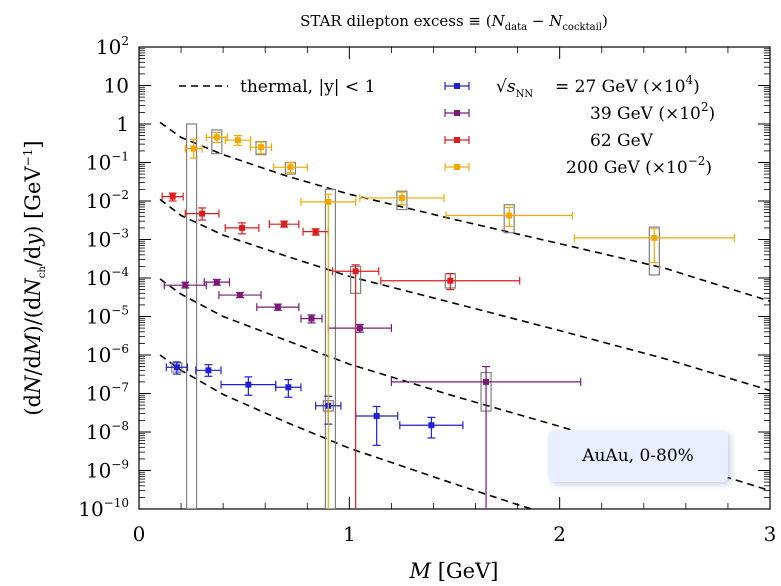  Describe the element at coordinates (555, 21) in the screenshot. I see `title-n2: N` at that location.